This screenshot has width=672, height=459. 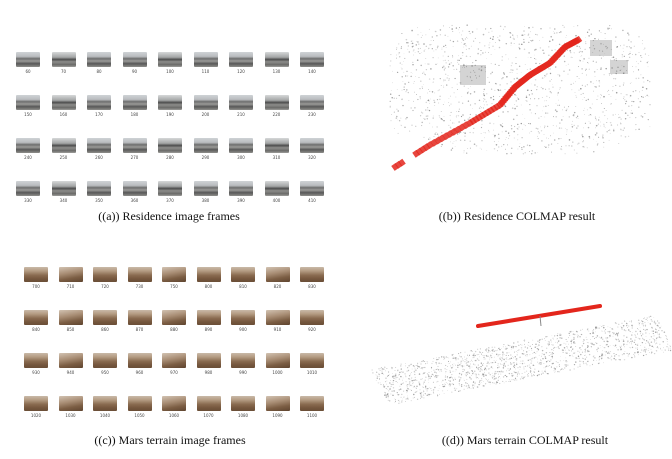 I want to click on mars-frame: 700, so click(x=36, y=278).